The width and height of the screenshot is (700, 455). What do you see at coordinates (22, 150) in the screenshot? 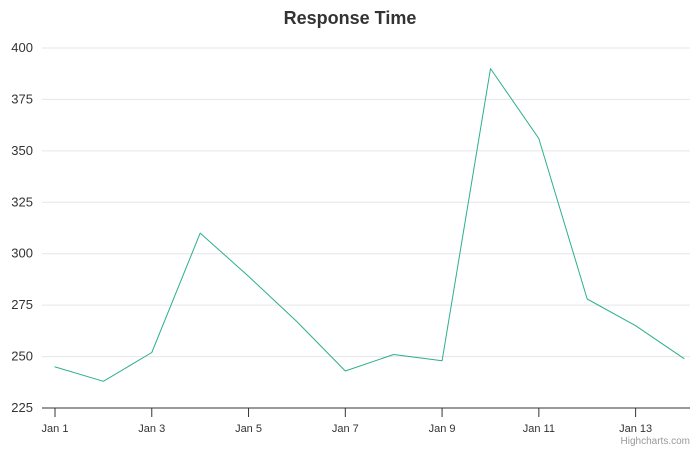
I see `y-tick-label: 350` at bounding box center [22, 150].